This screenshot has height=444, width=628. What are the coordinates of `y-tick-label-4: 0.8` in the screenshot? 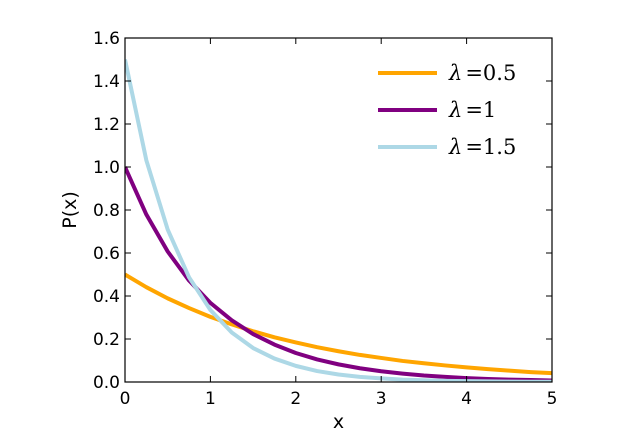 It's located at (106, 211).